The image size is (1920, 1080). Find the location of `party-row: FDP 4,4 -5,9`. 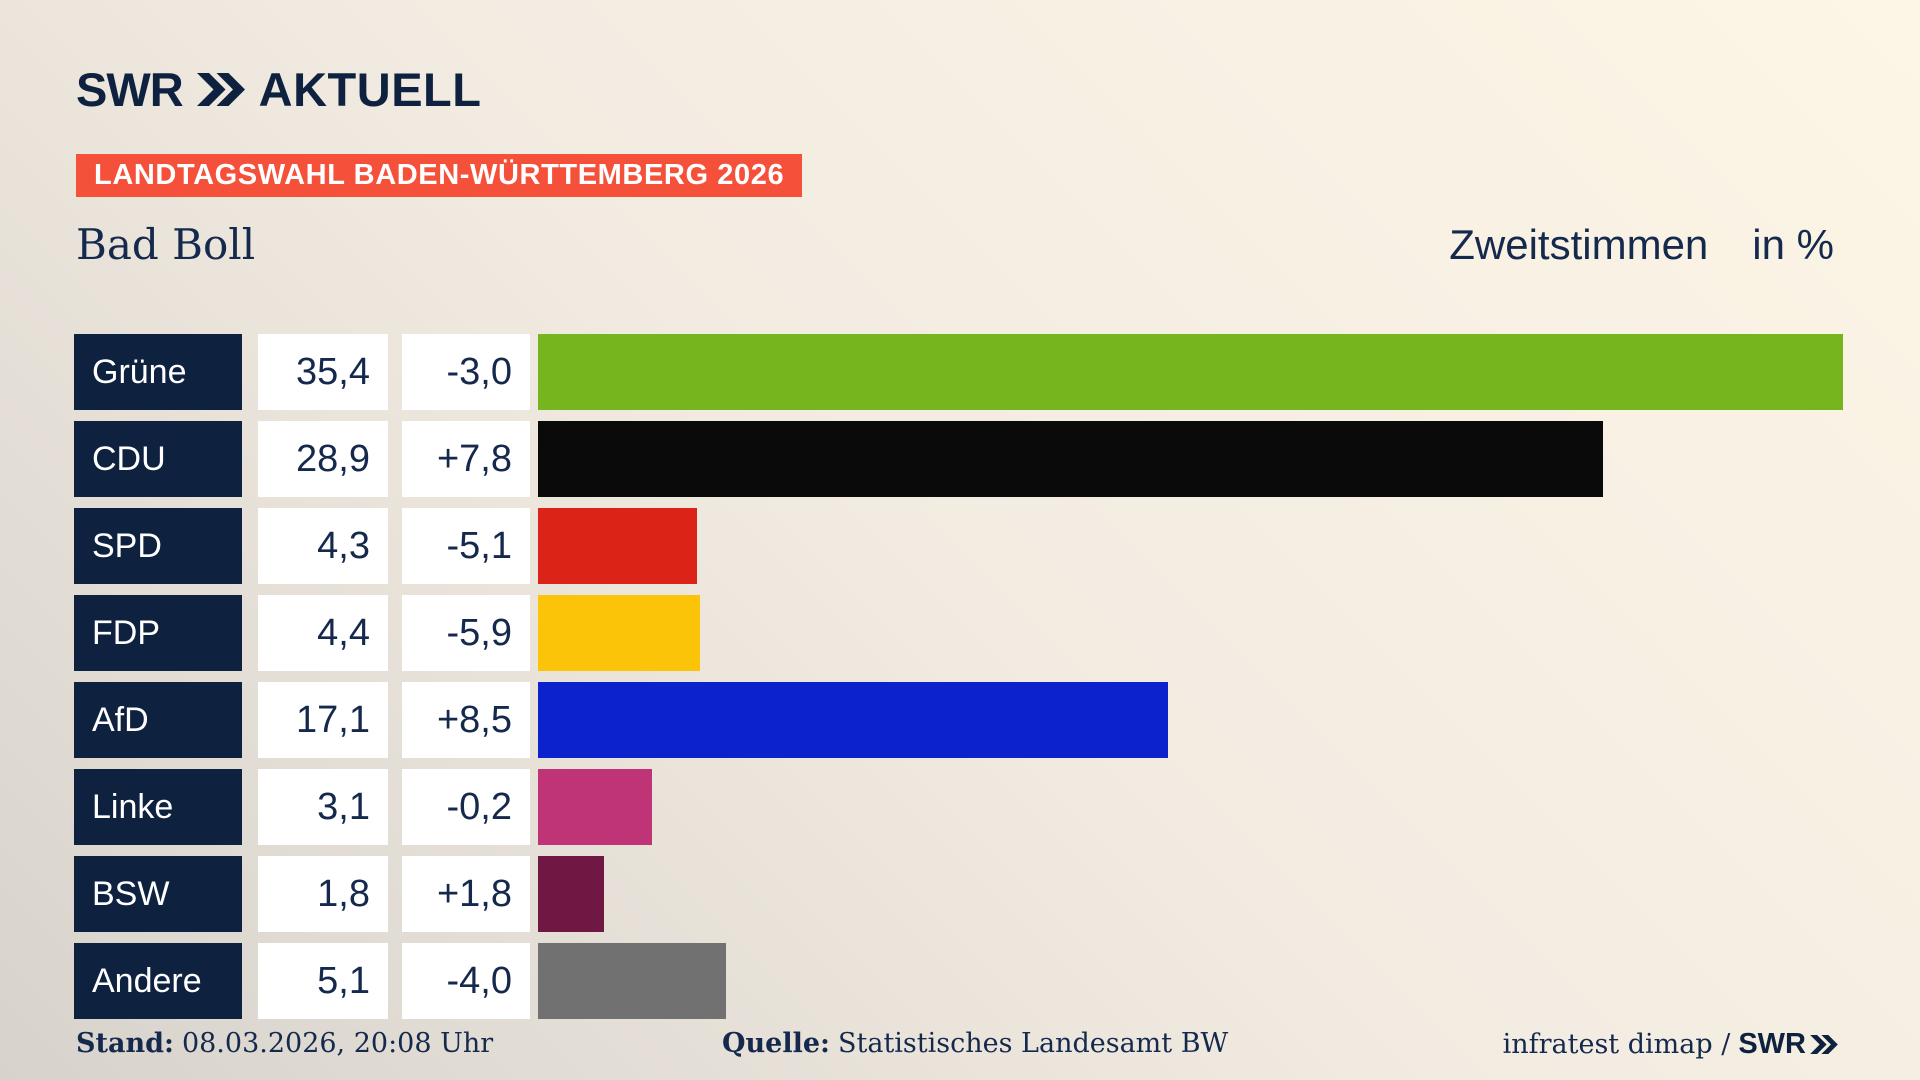

party-row: FDP 4,4 -5,9 is located at coordinates (997, 633).